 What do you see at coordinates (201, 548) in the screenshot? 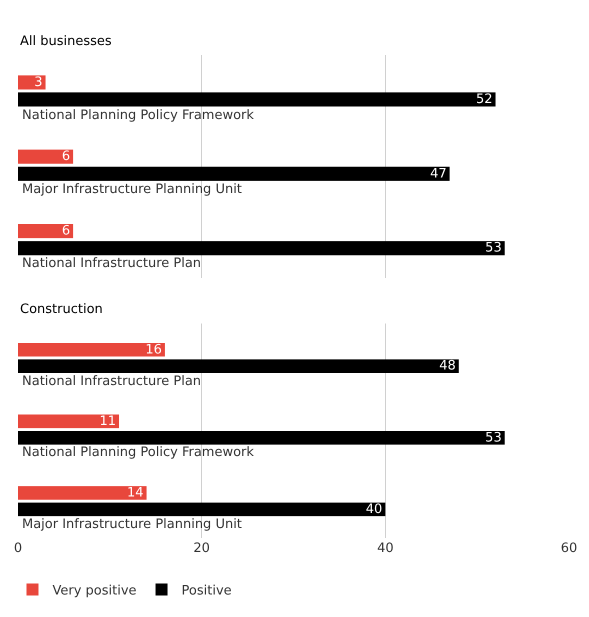
I see `x-tick-label: 20` at bounding box center [201, 548].